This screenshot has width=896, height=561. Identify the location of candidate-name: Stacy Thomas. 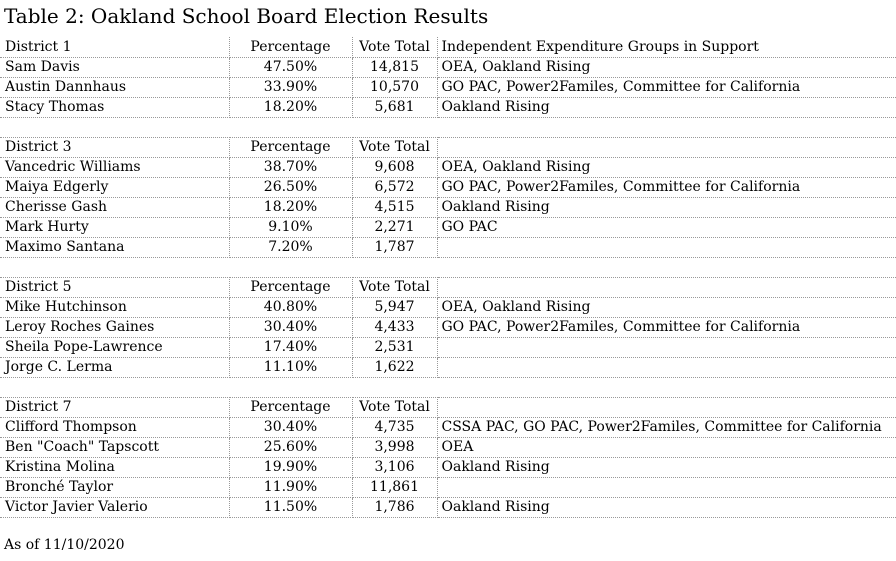
(115, 107).